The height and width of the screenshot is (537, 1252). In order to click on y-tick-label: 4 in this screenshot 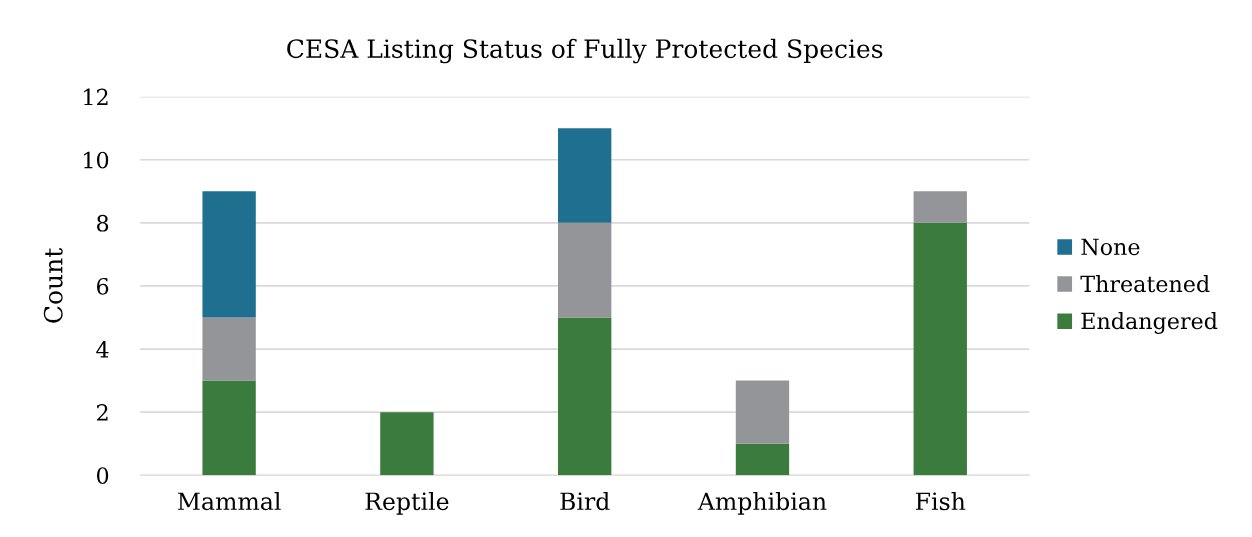, I will do `click(102, 349)`.